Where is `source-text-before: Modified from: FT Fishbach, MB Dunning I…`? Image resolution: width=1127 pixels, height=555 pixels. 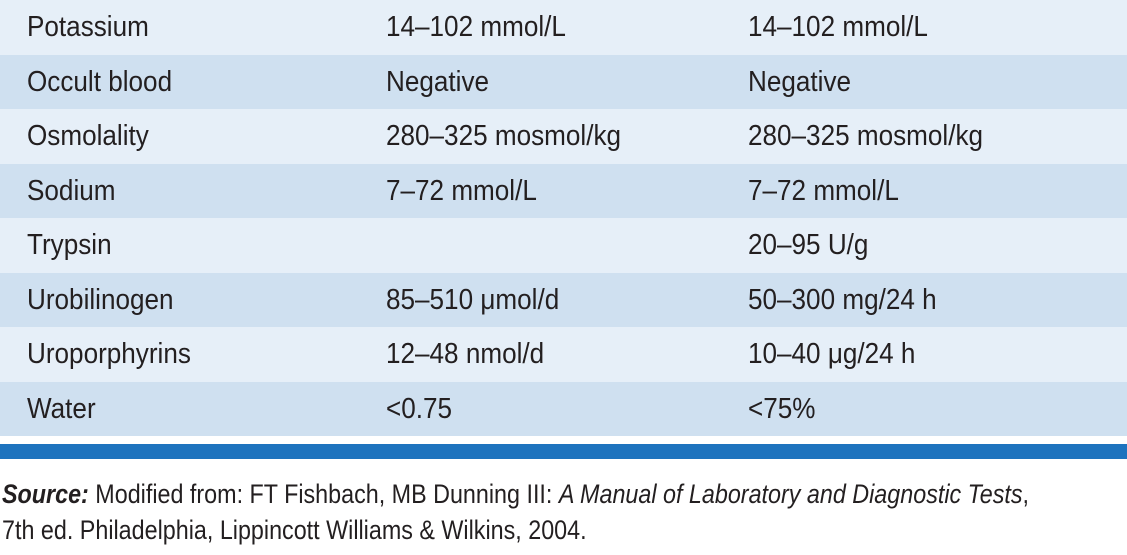 source-text-before: Modified from: FT Fishbach, MB Dunning I… is located at coordinates (323, 494).